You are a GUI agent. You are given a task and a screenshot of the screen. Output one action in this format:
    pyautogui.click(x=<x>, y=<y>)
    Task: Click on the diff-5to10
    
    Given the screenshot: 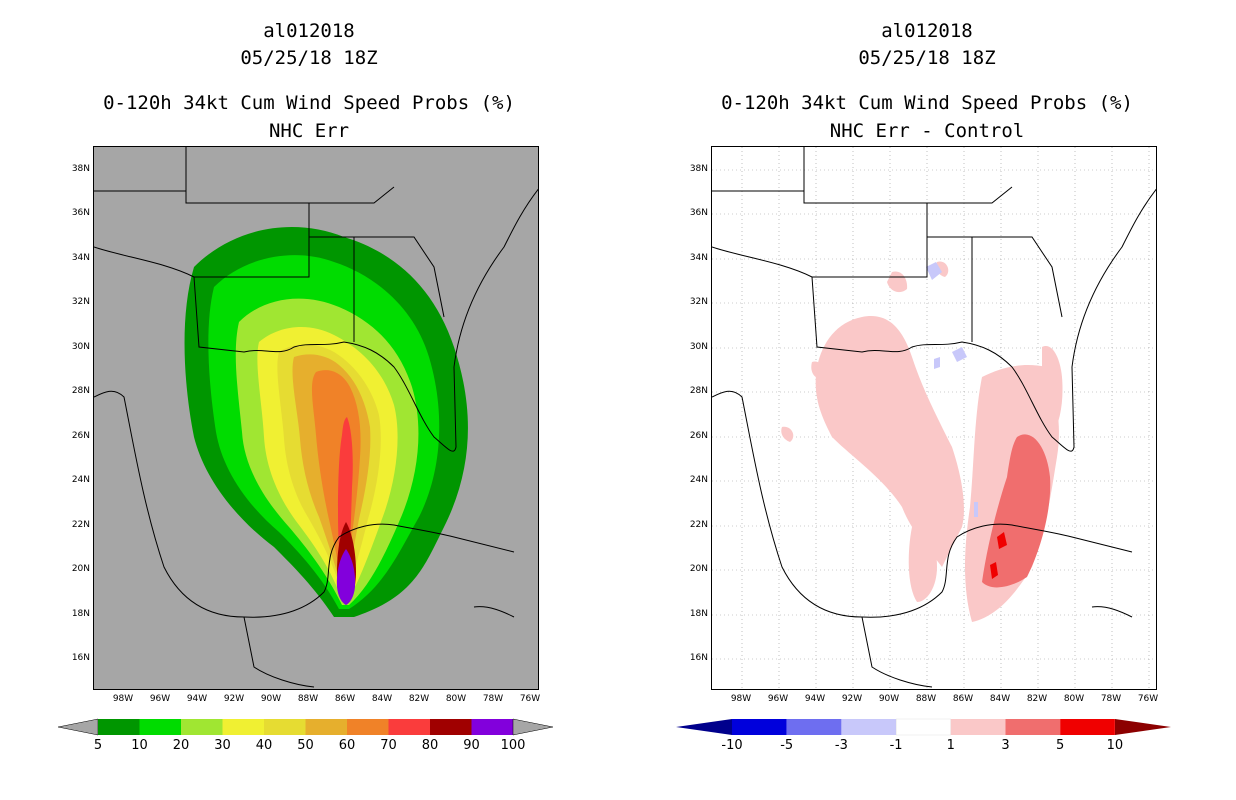 What is the action you would take?
    pyautogui.click(x=998, y=555)
    